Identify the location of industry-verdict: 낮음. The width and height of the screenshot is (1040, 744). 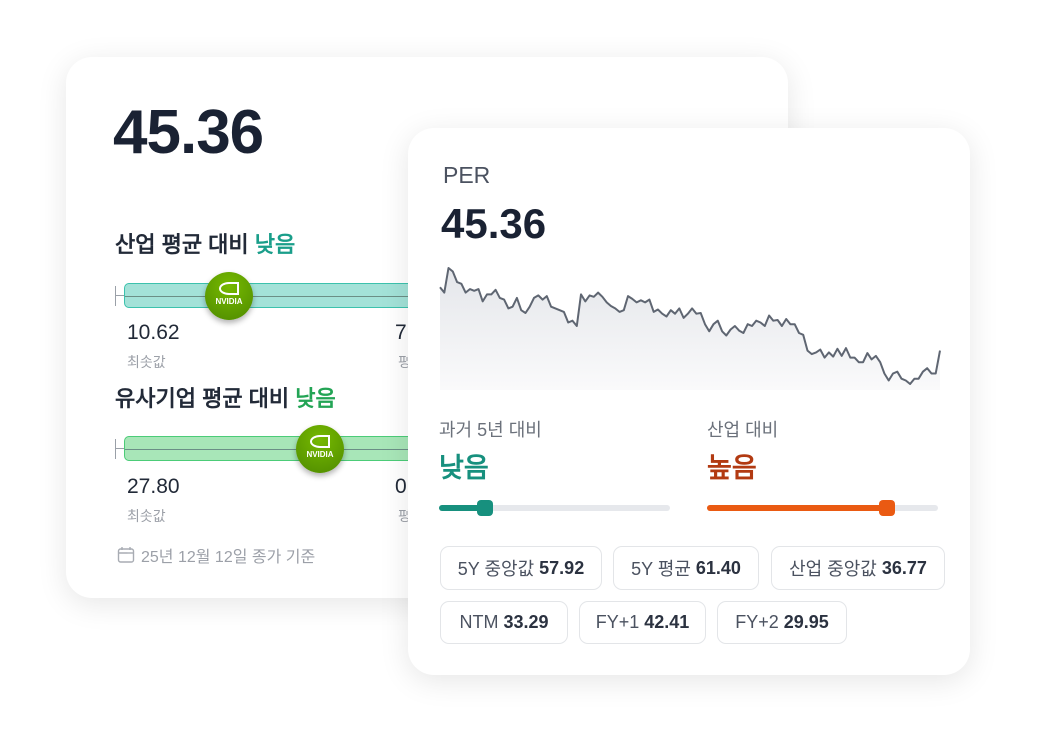
(275, 244).